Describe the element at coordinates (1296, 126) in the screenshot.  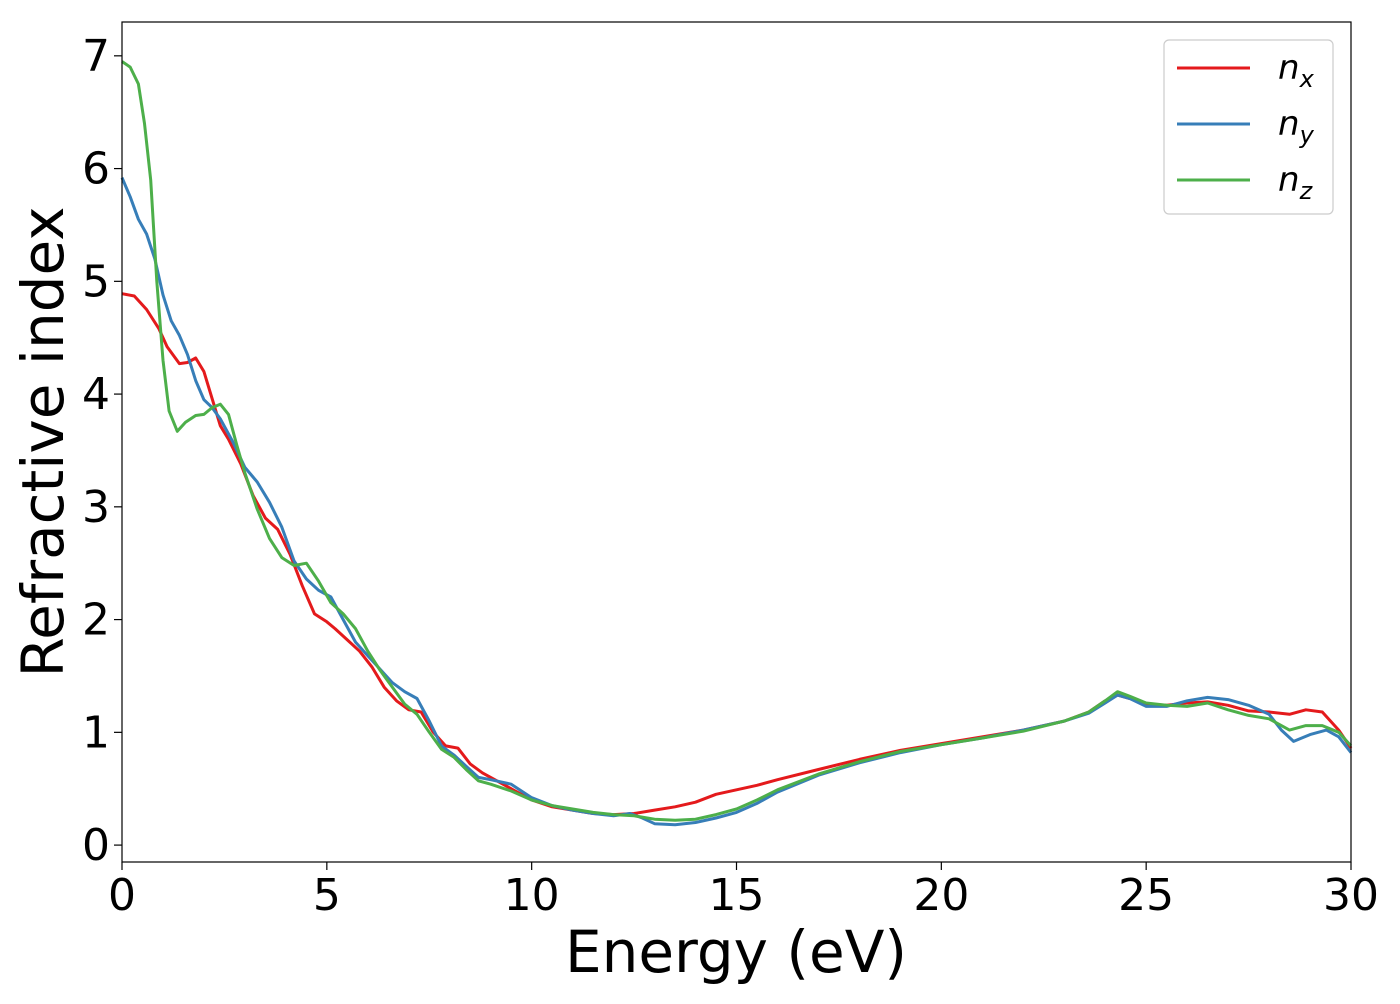
I see `legend-label-n_y: ny` at that location.